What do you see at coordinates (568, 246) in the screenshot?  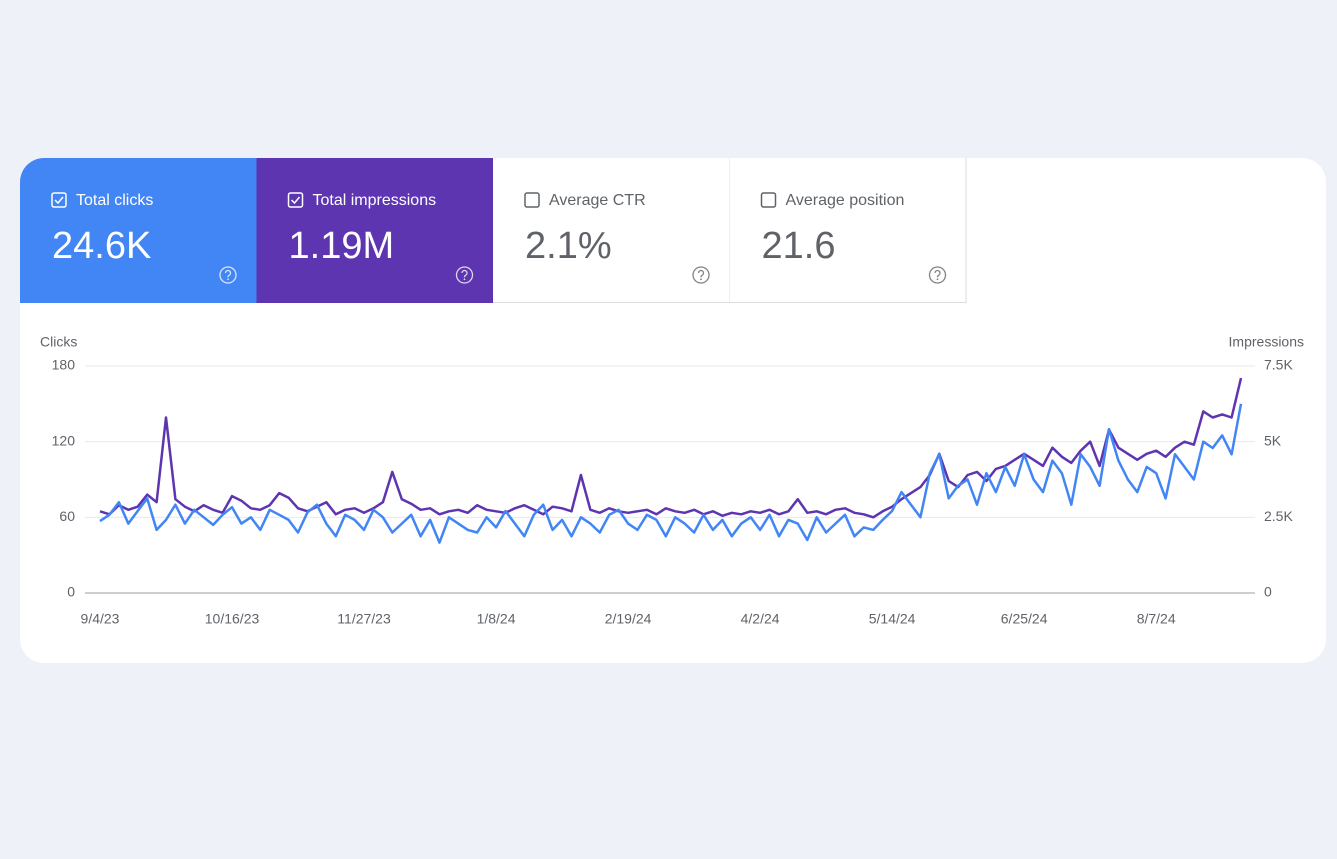 I see `metric-value: 2.1%` at bounding box center [568, 246].